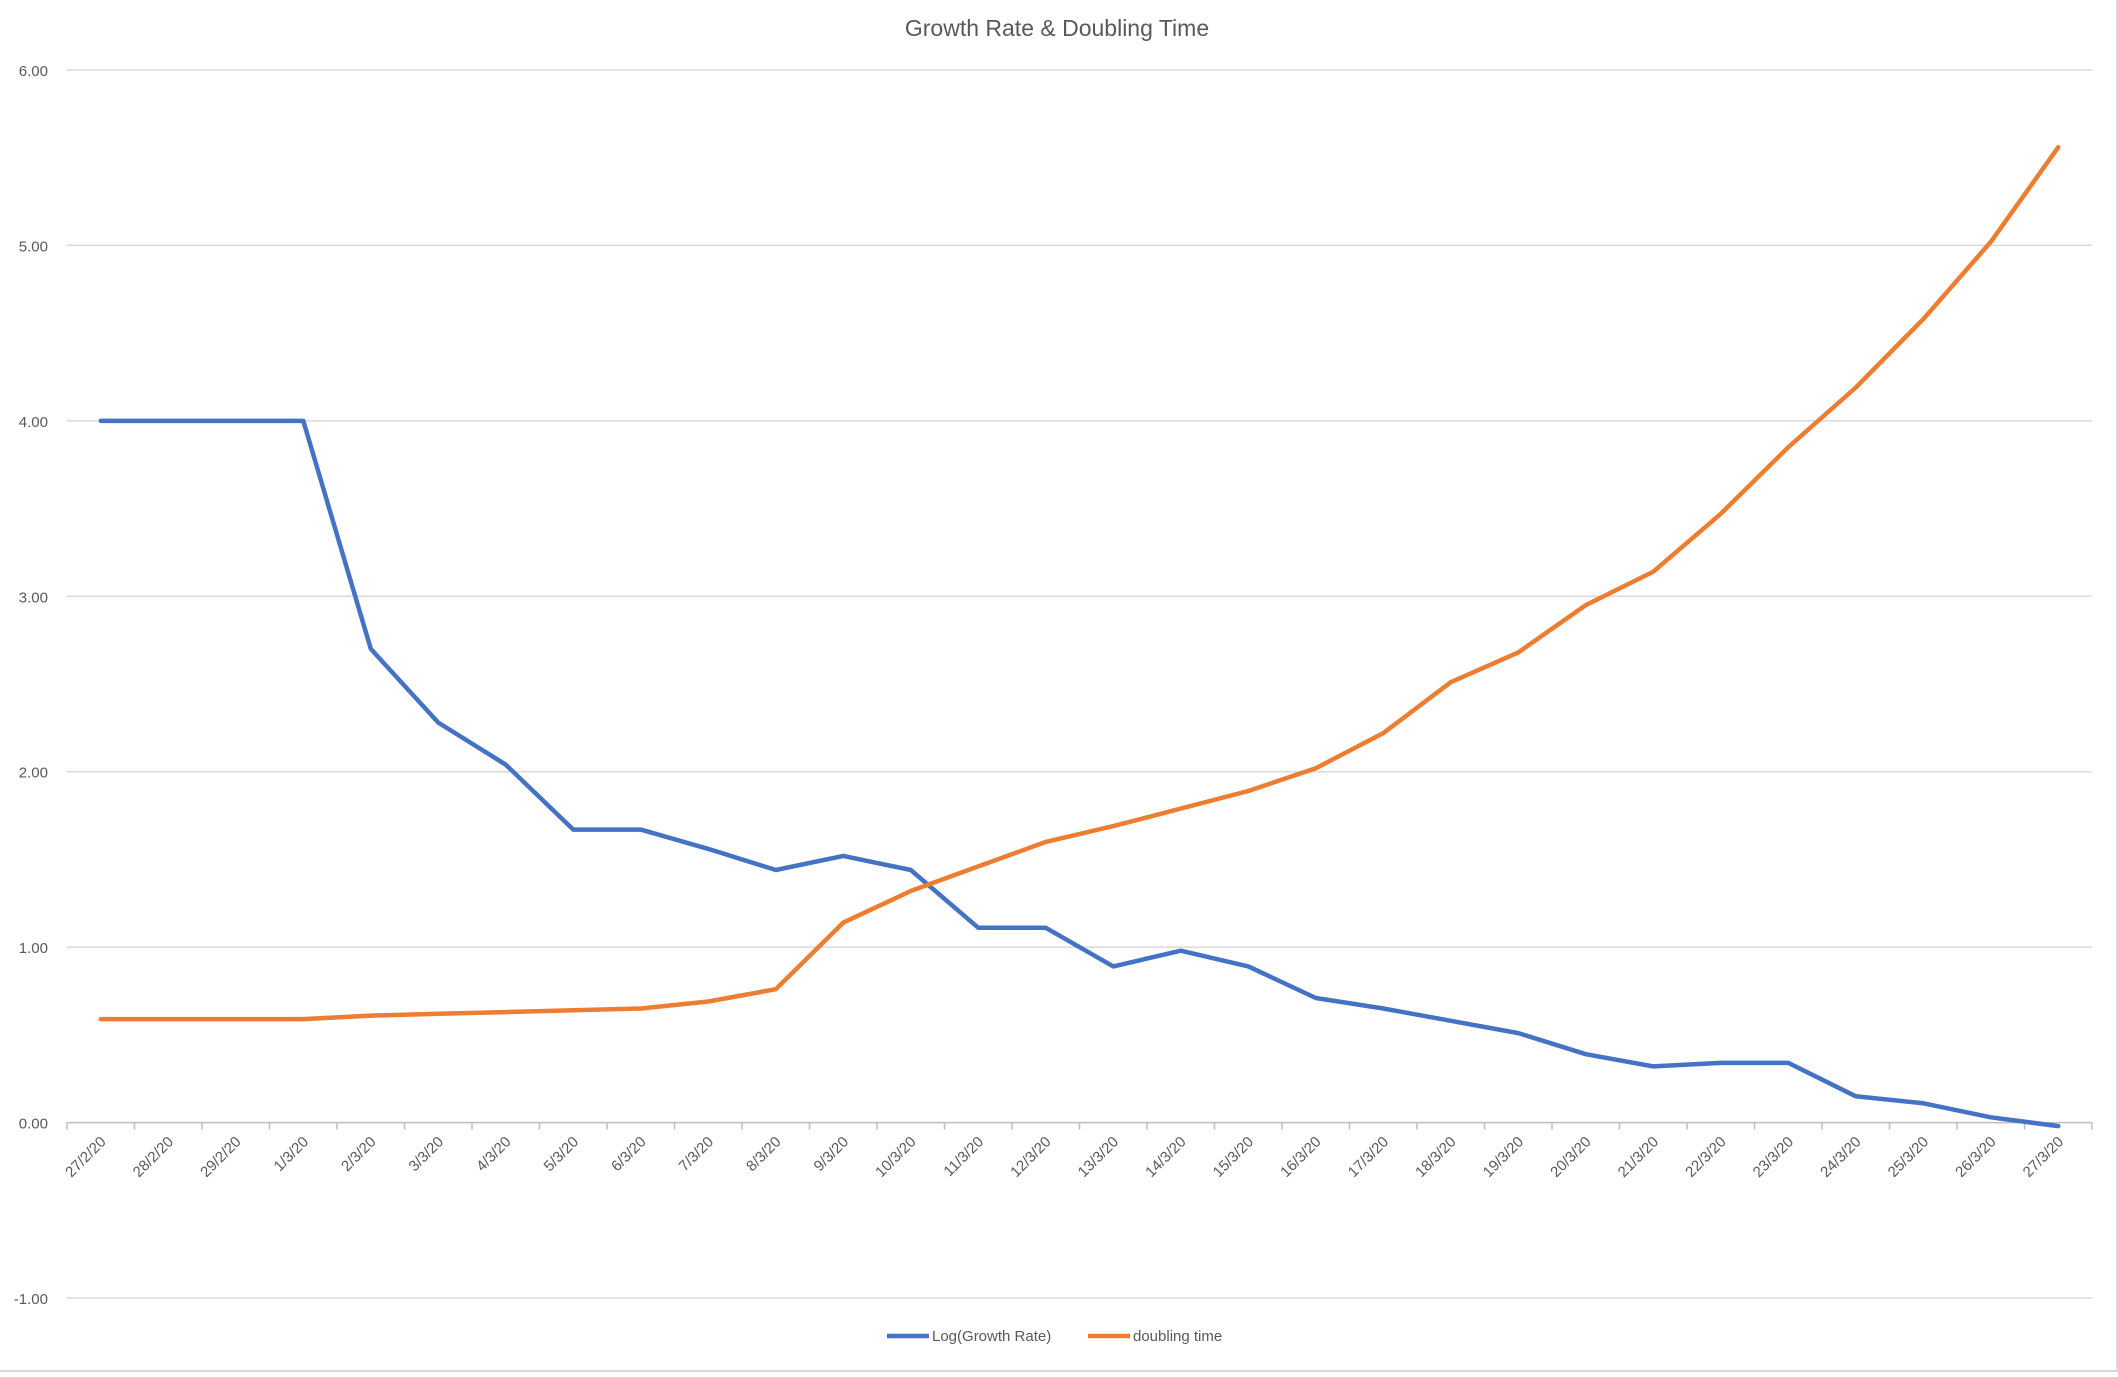  I want to click on x-tick-label: 25/3/20, so click(1908, 1156).